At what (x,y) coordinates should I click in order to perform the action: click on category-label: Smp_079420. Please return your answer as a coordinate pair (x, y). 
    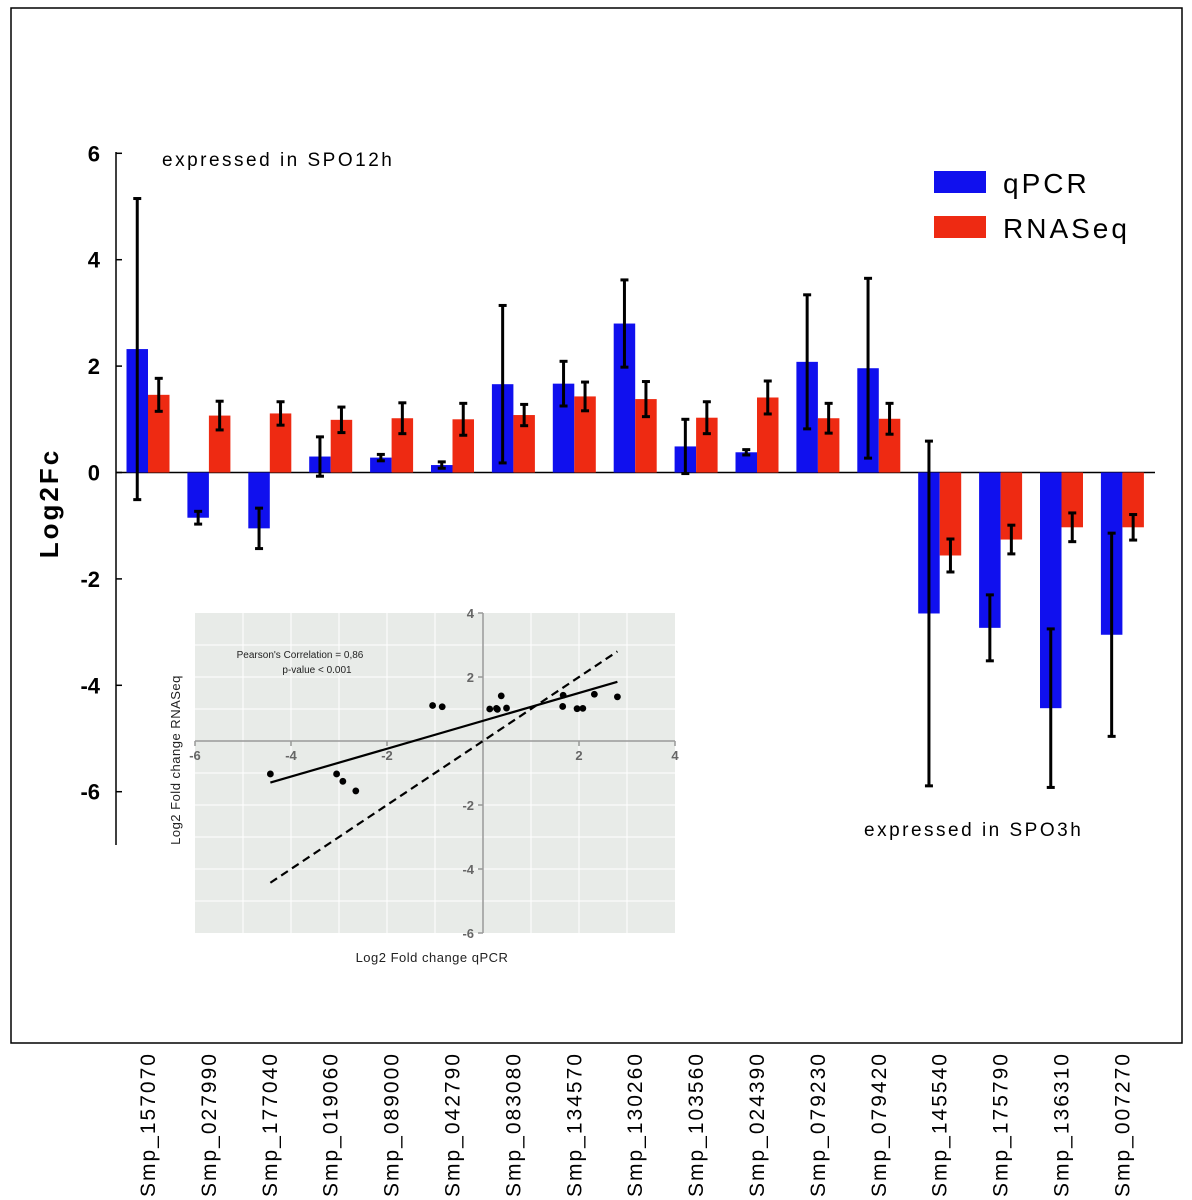
    Looking at the image, I should click on (879, 1124).